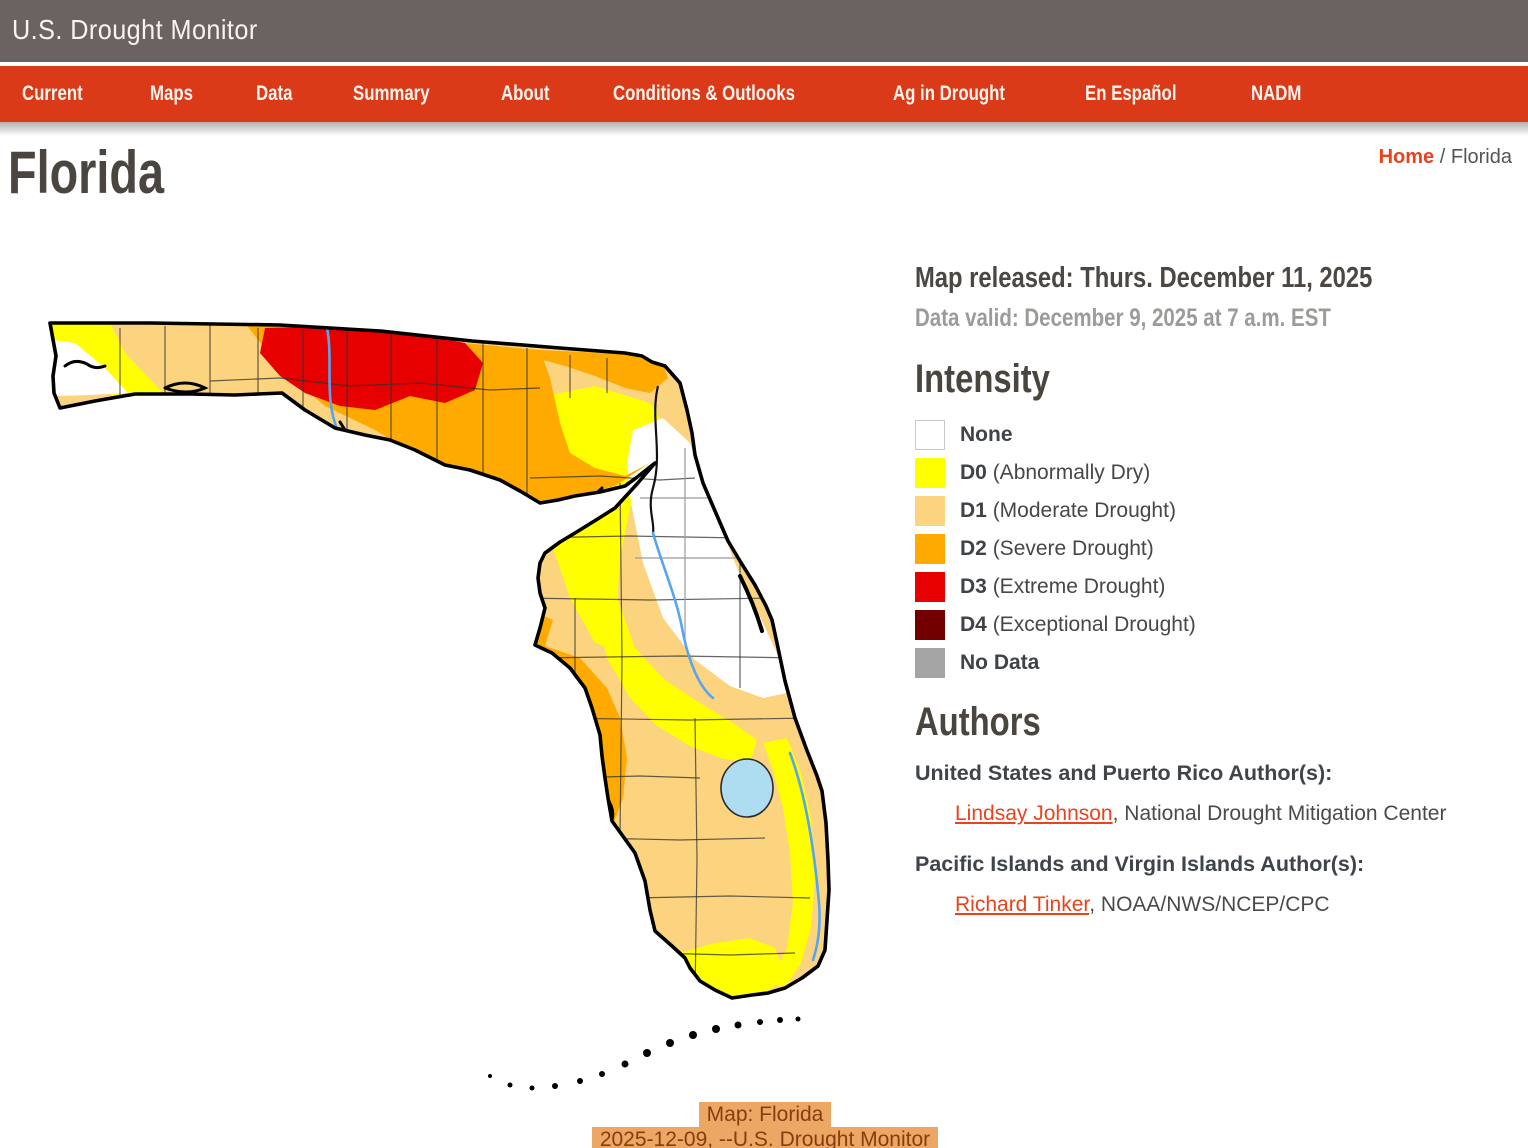  What do you see at coordinates (86, 172) in the screenshot?
I see `page-title: Florida` at bounding box center [86, 172].